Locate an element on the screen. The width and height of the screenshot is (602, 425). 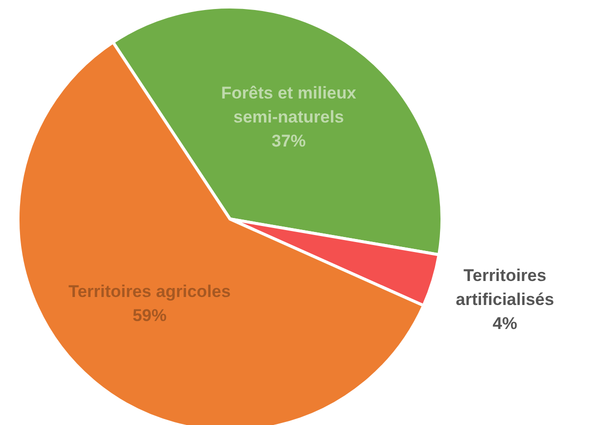
slice-label: Forêts et milieux semi-naturels is located at coordinates (289, 104).